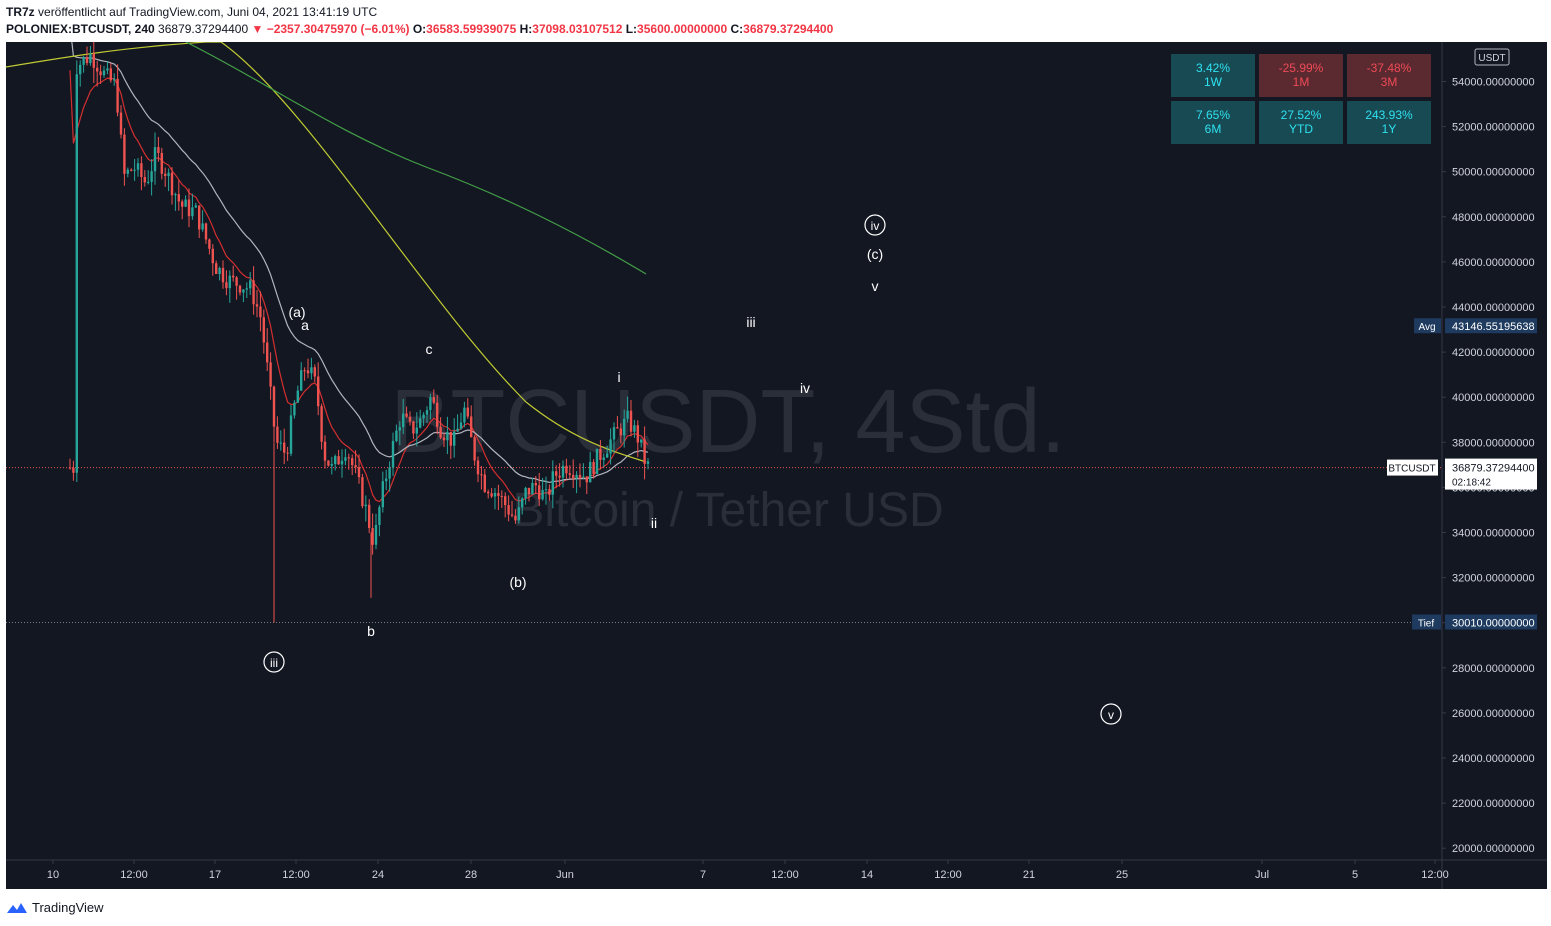 This screenshot has height=926, width=1551. I want to click on high-value: 37098.03107512, so click(577, 29).